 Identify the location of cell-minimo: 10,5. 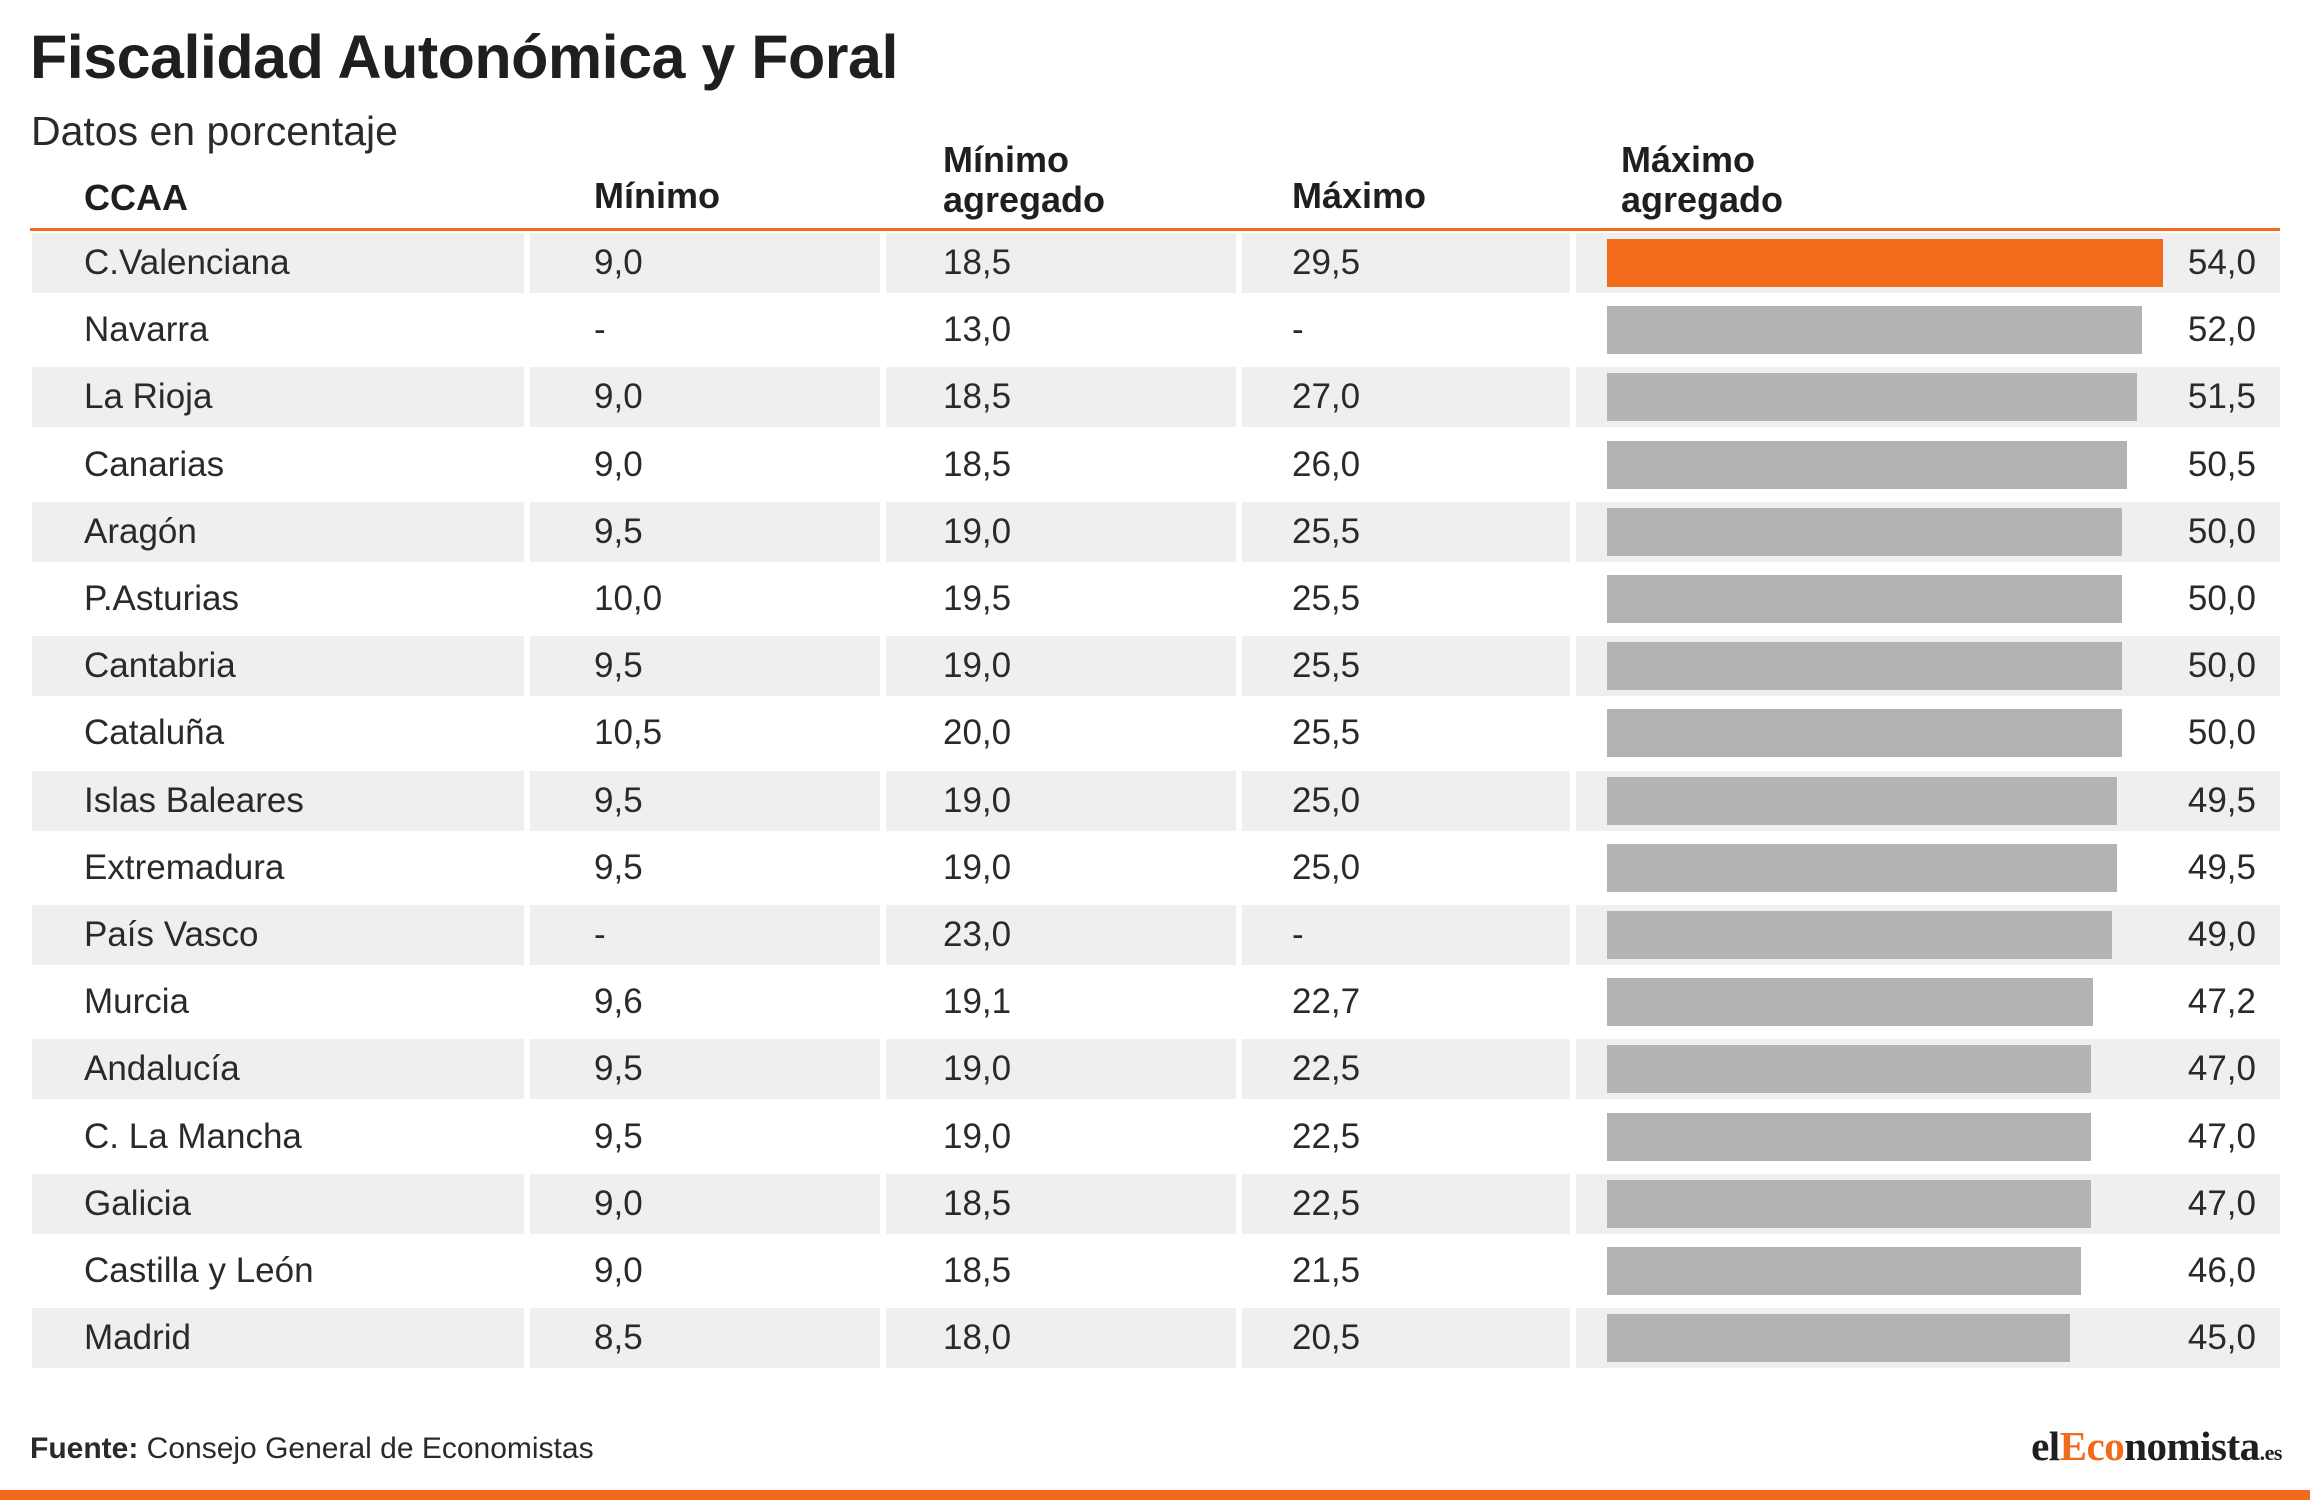
(628, 732).